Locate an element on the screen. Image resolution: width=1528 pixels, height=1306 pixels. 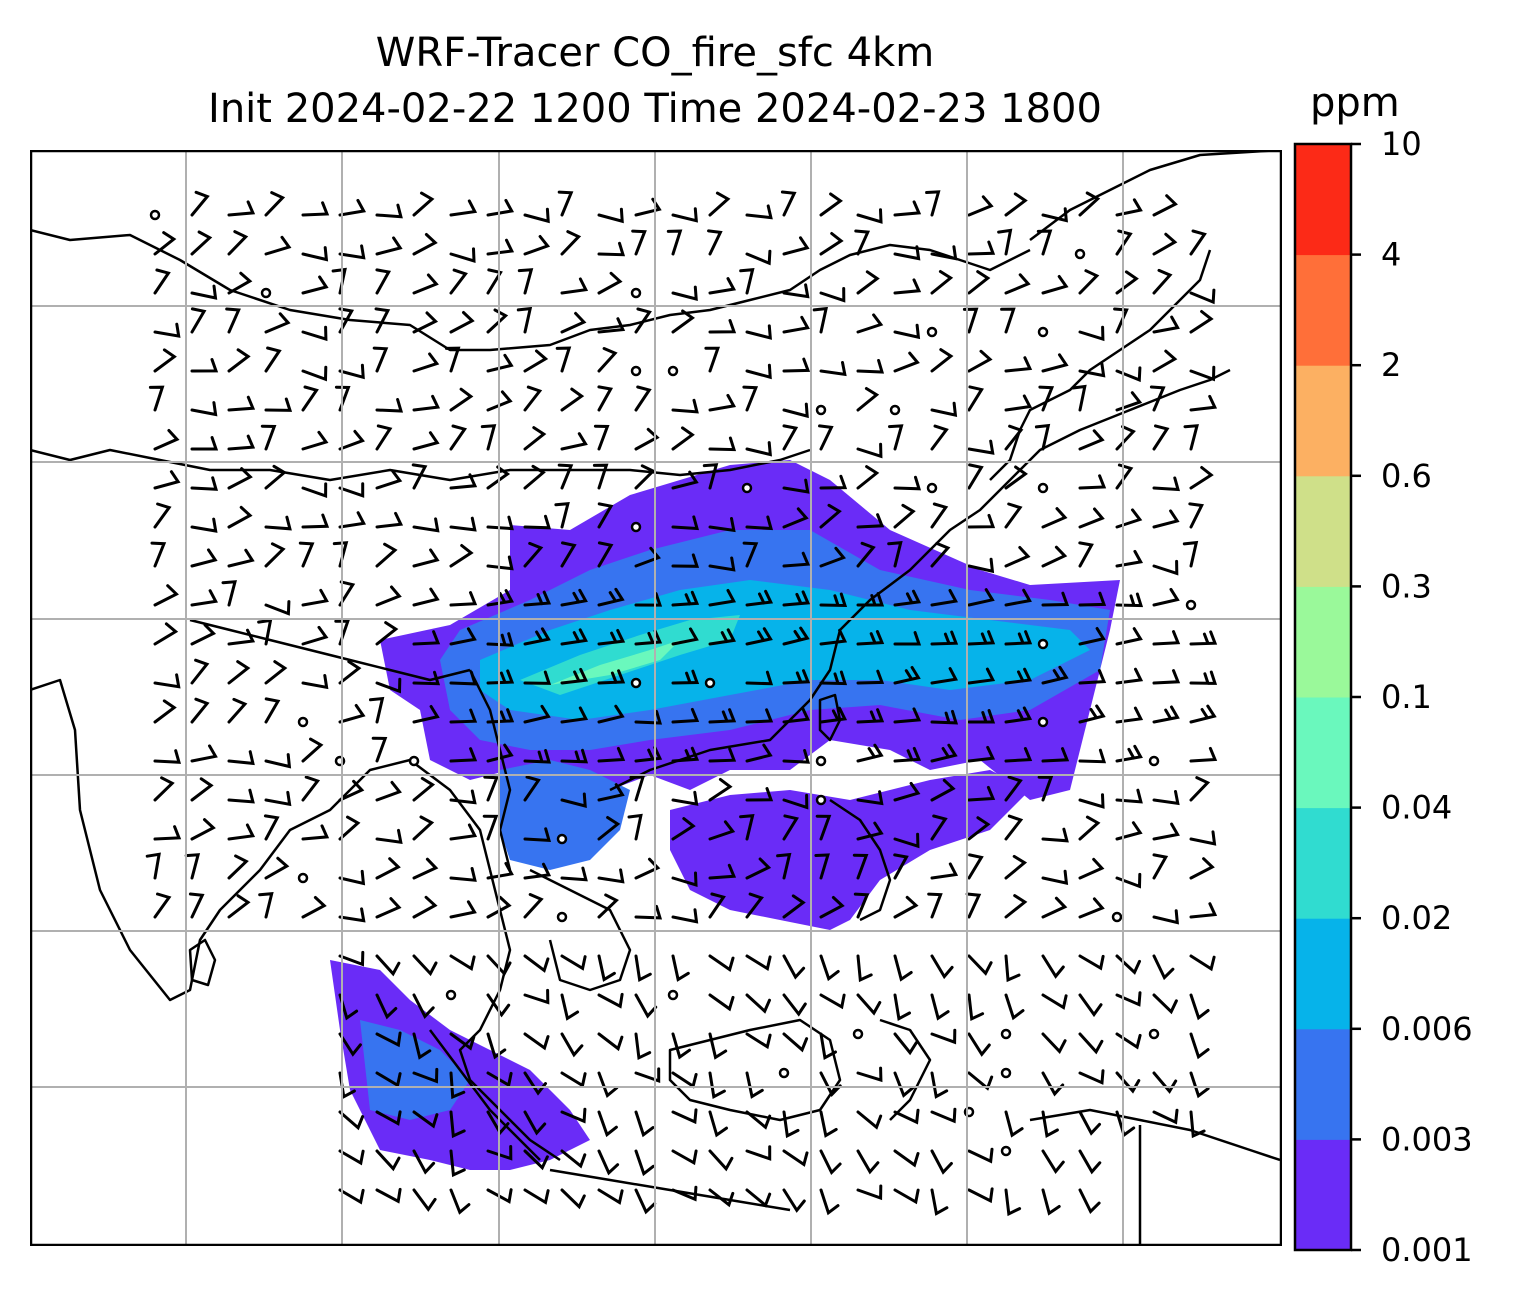
coastline-philippines is located at coordinates (860, 860).